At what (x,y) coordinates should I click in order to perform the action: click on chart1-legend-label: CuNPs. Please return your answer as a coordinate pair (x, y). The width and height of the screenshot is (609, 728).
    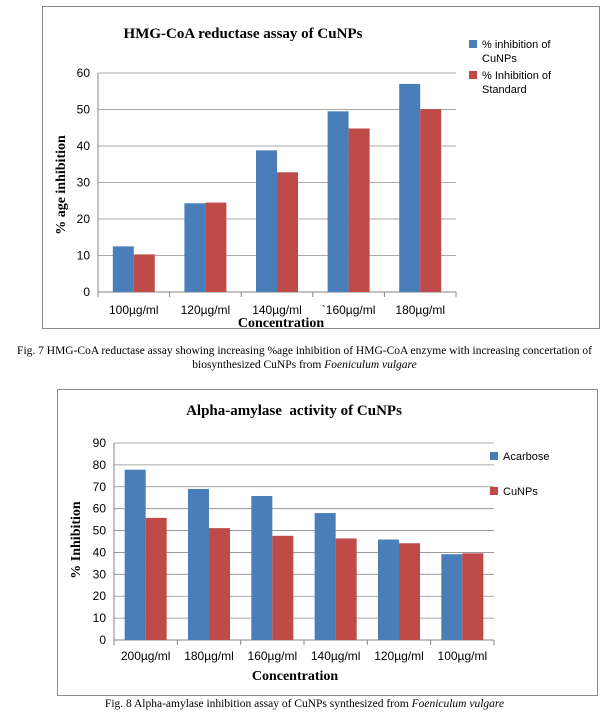
    Looking at the image, I should click on (499, 59).